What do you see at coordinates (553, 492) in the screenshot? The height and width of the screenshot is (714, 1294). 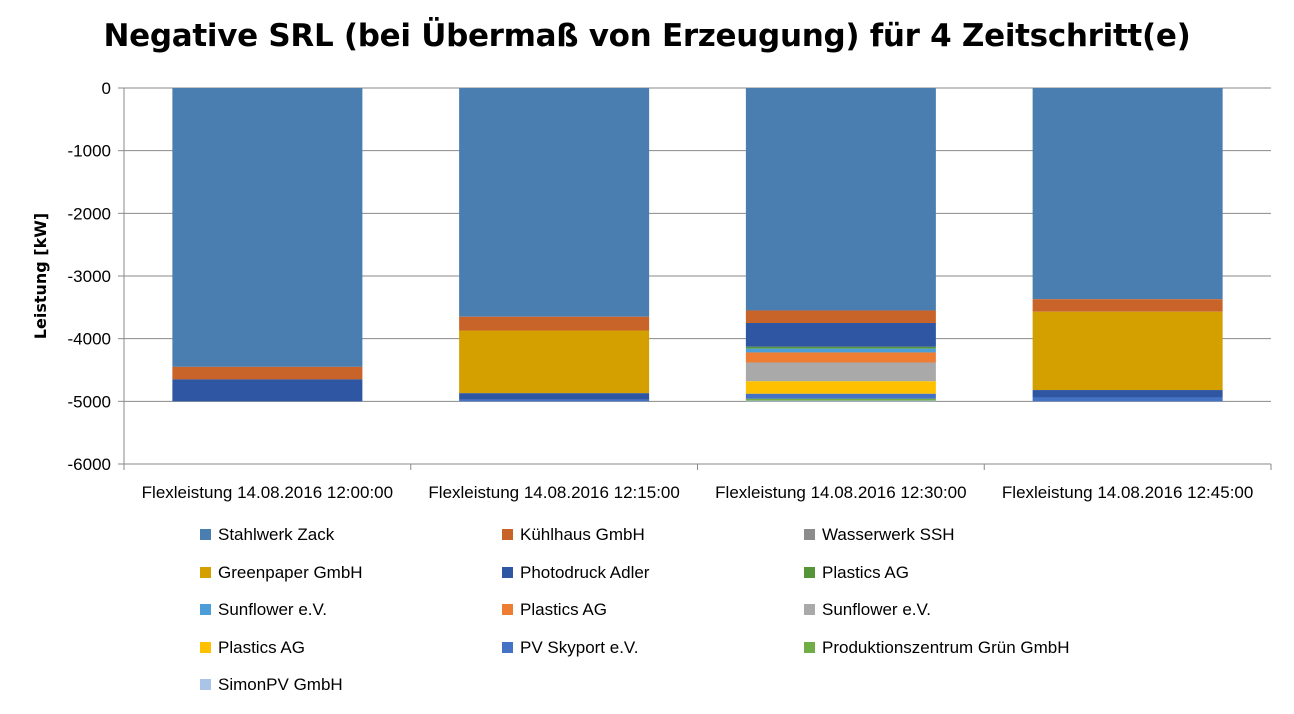 I see `x-tick-label: Flexleistung 14.08.2016 12:15:00` at bounding box center [553, 492].